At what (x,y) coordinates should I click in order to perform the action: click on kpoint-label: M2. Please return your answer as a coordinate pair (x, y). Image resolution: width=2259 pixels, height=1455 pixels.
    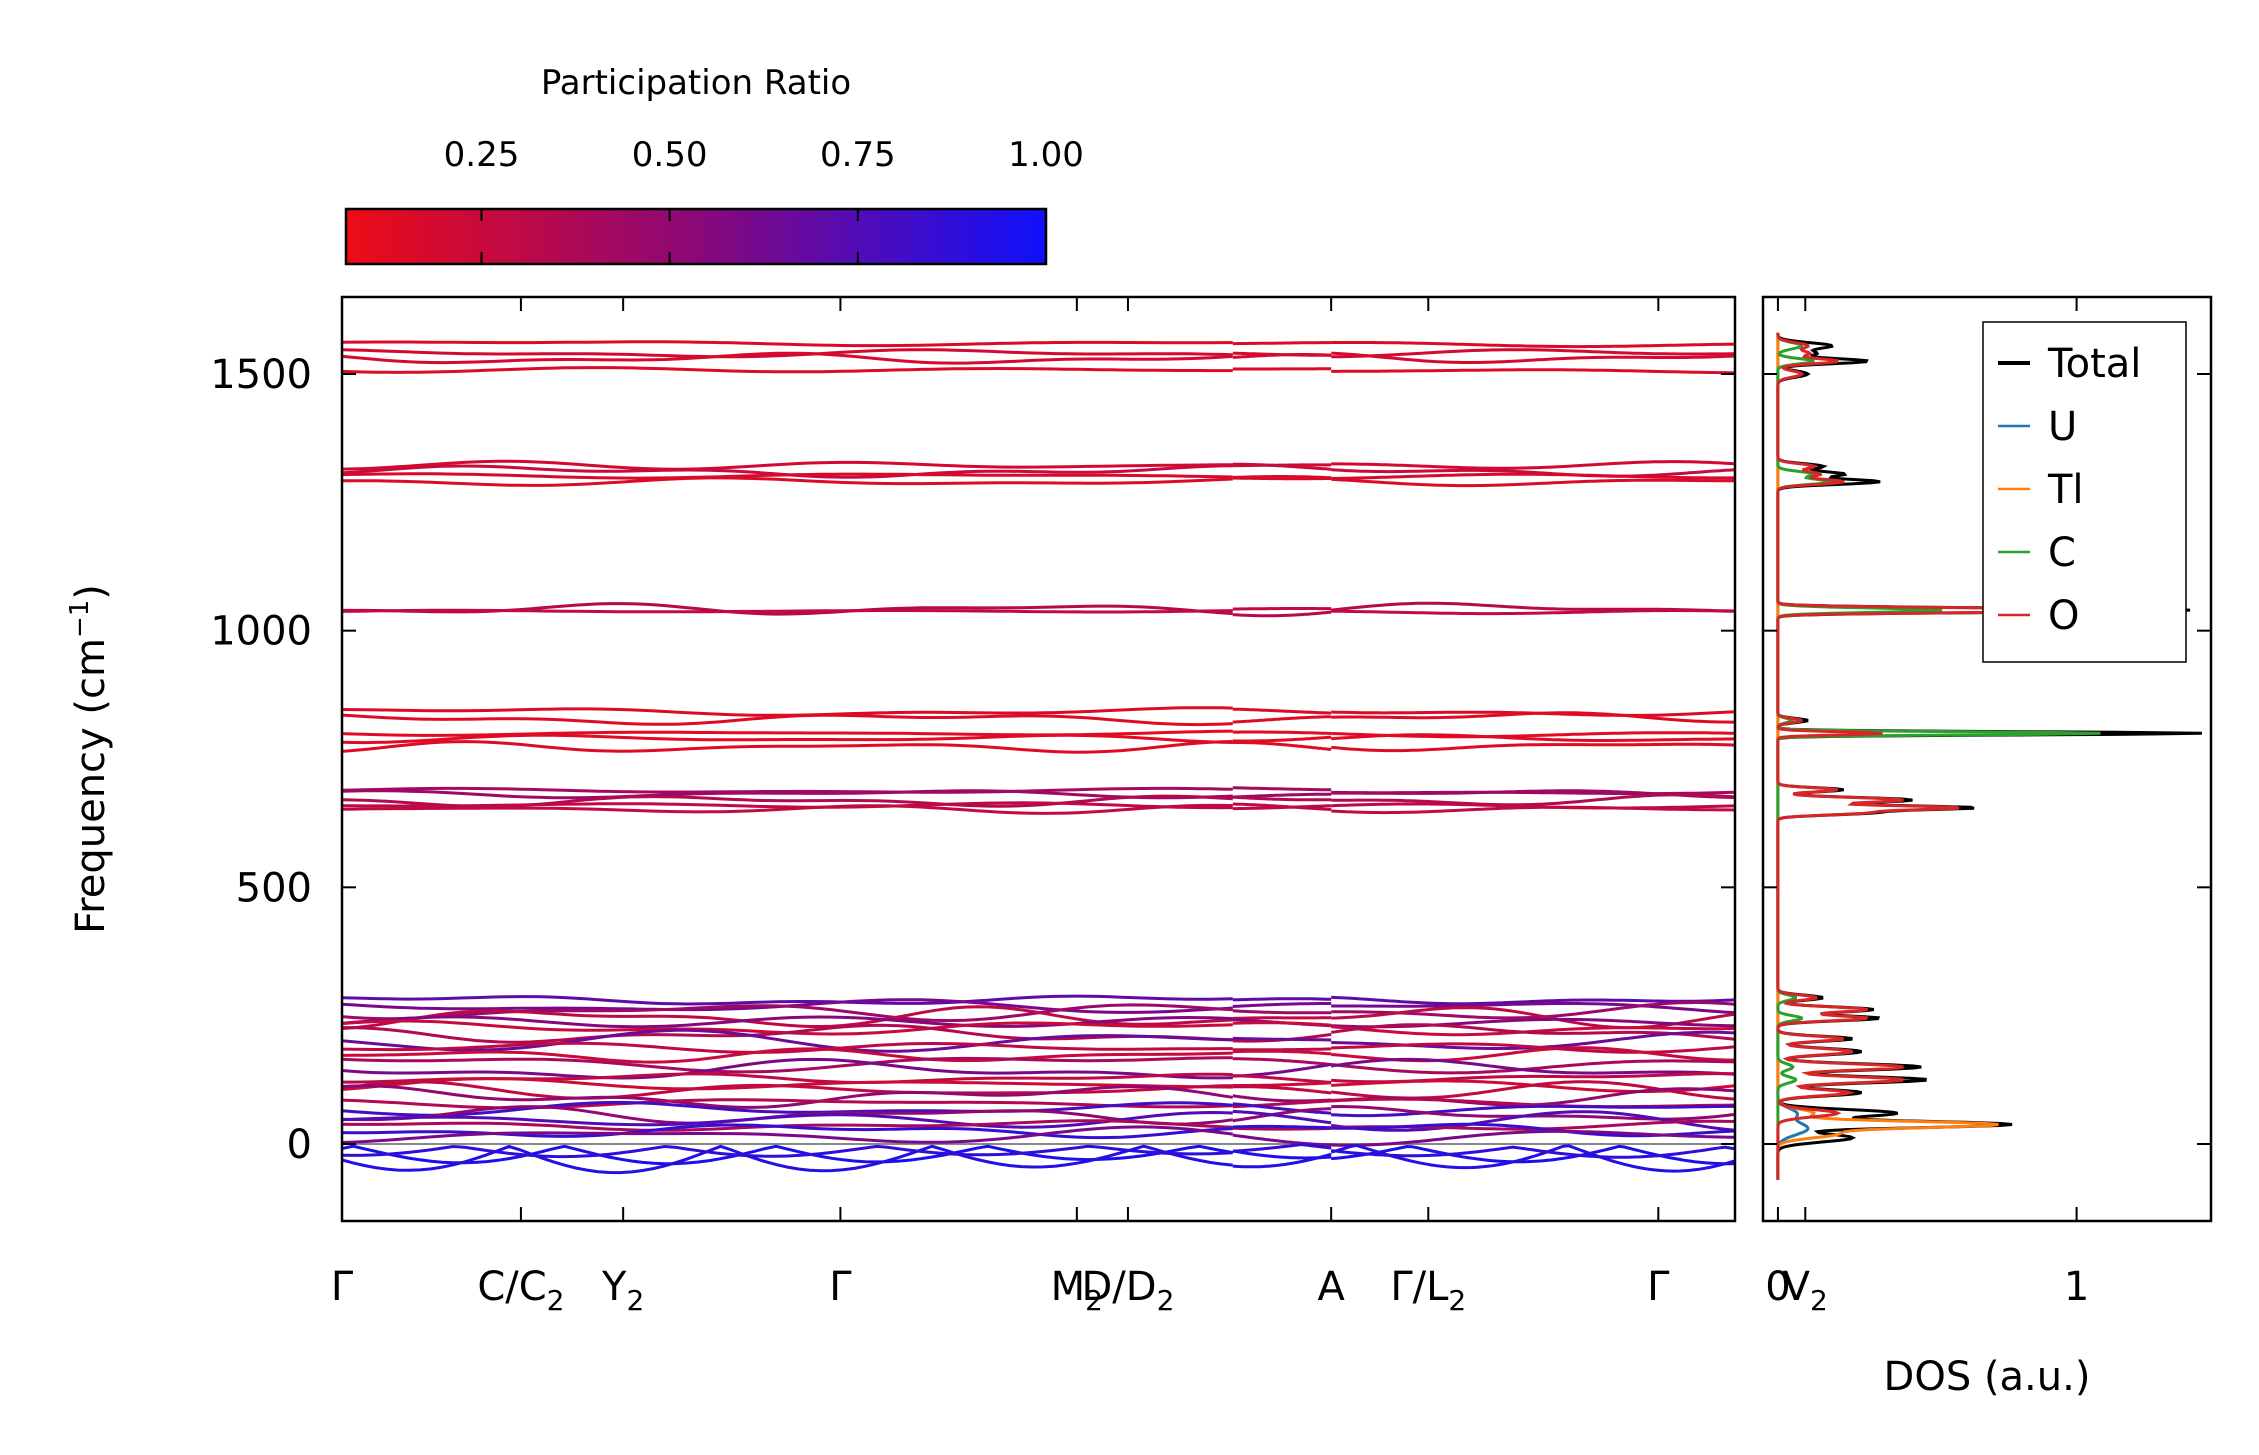
    Looking at the image, I should click on (1077, 1290).